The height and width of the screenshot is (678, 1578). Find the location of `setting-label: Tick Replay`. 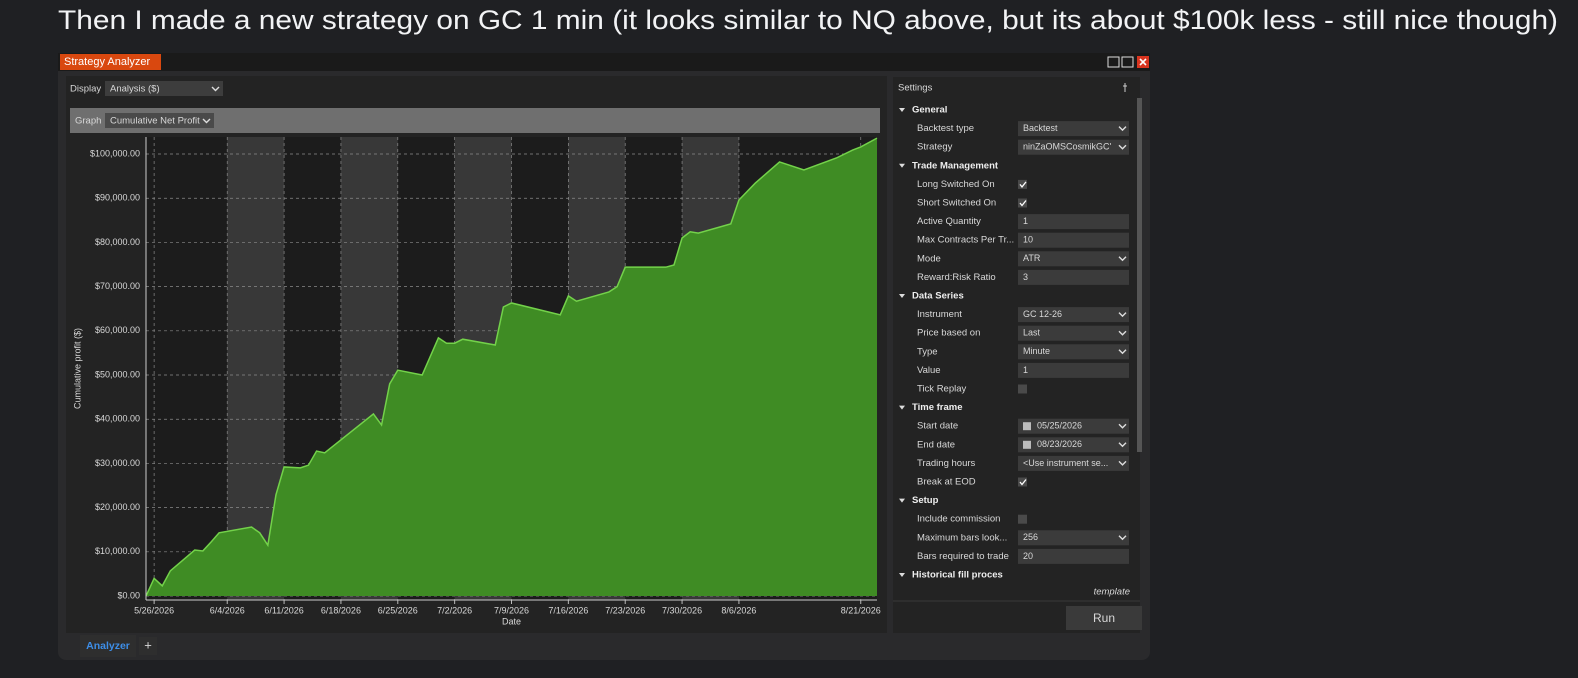

setting-label: Tick Replay is located at coordinates (942, 389).